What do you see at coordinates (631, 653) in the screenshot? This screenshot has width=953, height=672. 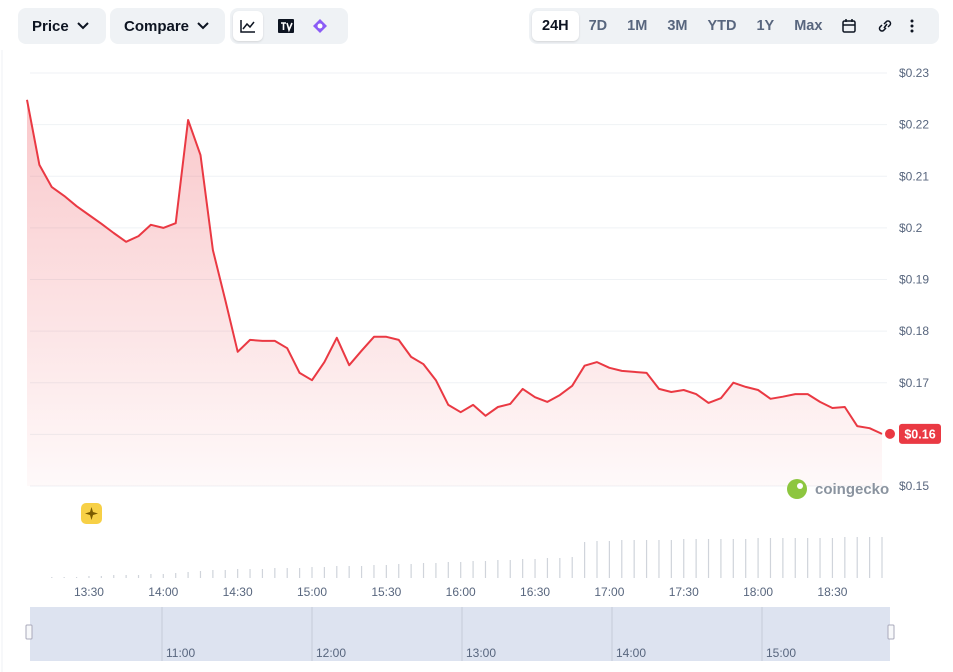 I see `navigator-label: 14:00` at bounding box center [631, 653].